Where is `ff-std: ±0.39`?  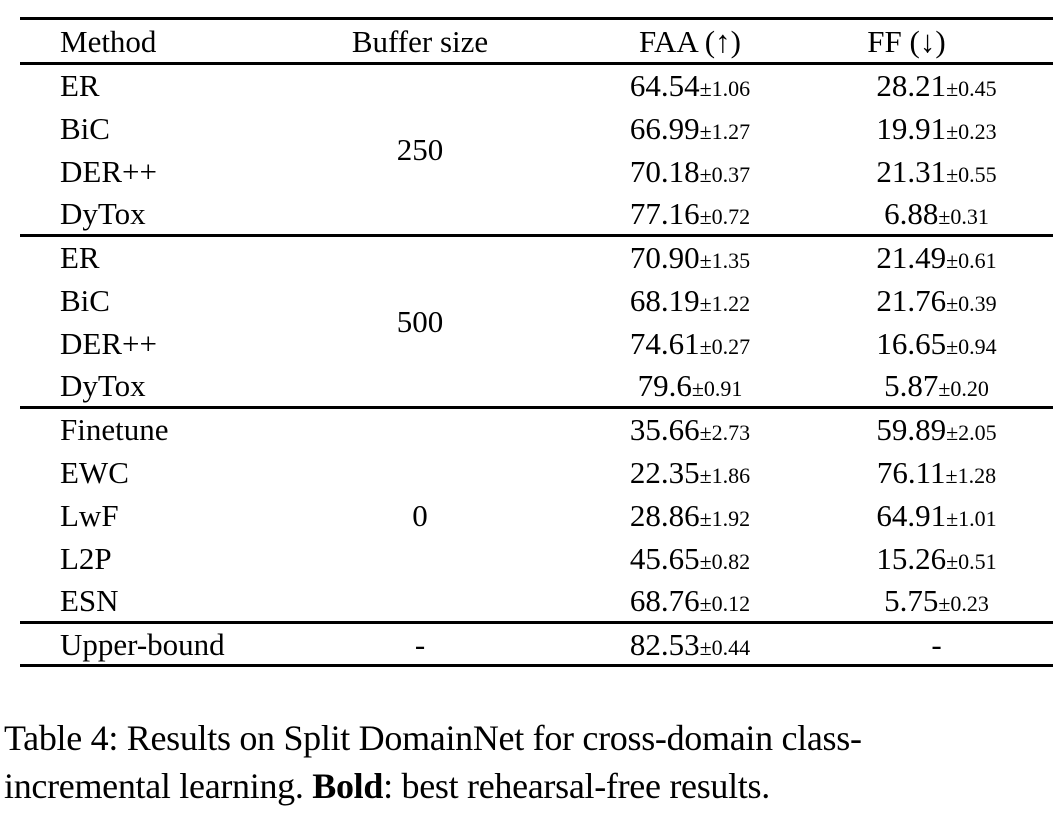
ff-std: ±0.39 is located at coordinates (971, 303).